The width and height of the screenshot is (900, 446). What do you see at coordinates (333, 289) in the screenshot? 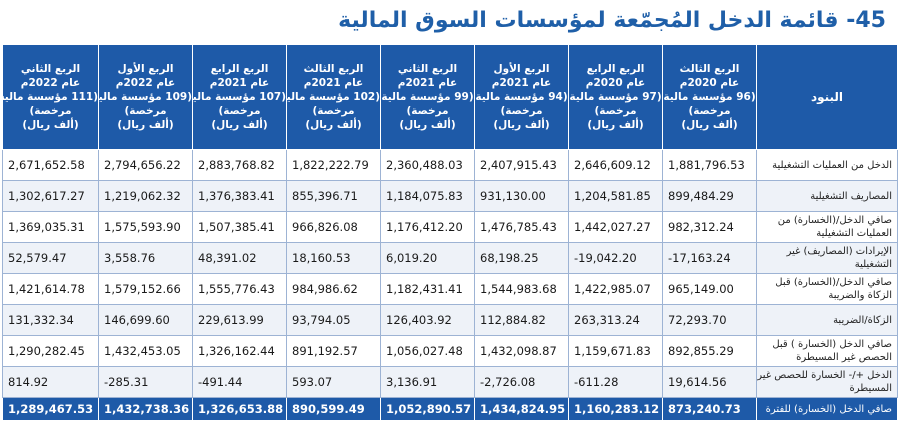
I see `table-cell: 984,986.62` at bounding box center [333, 289].